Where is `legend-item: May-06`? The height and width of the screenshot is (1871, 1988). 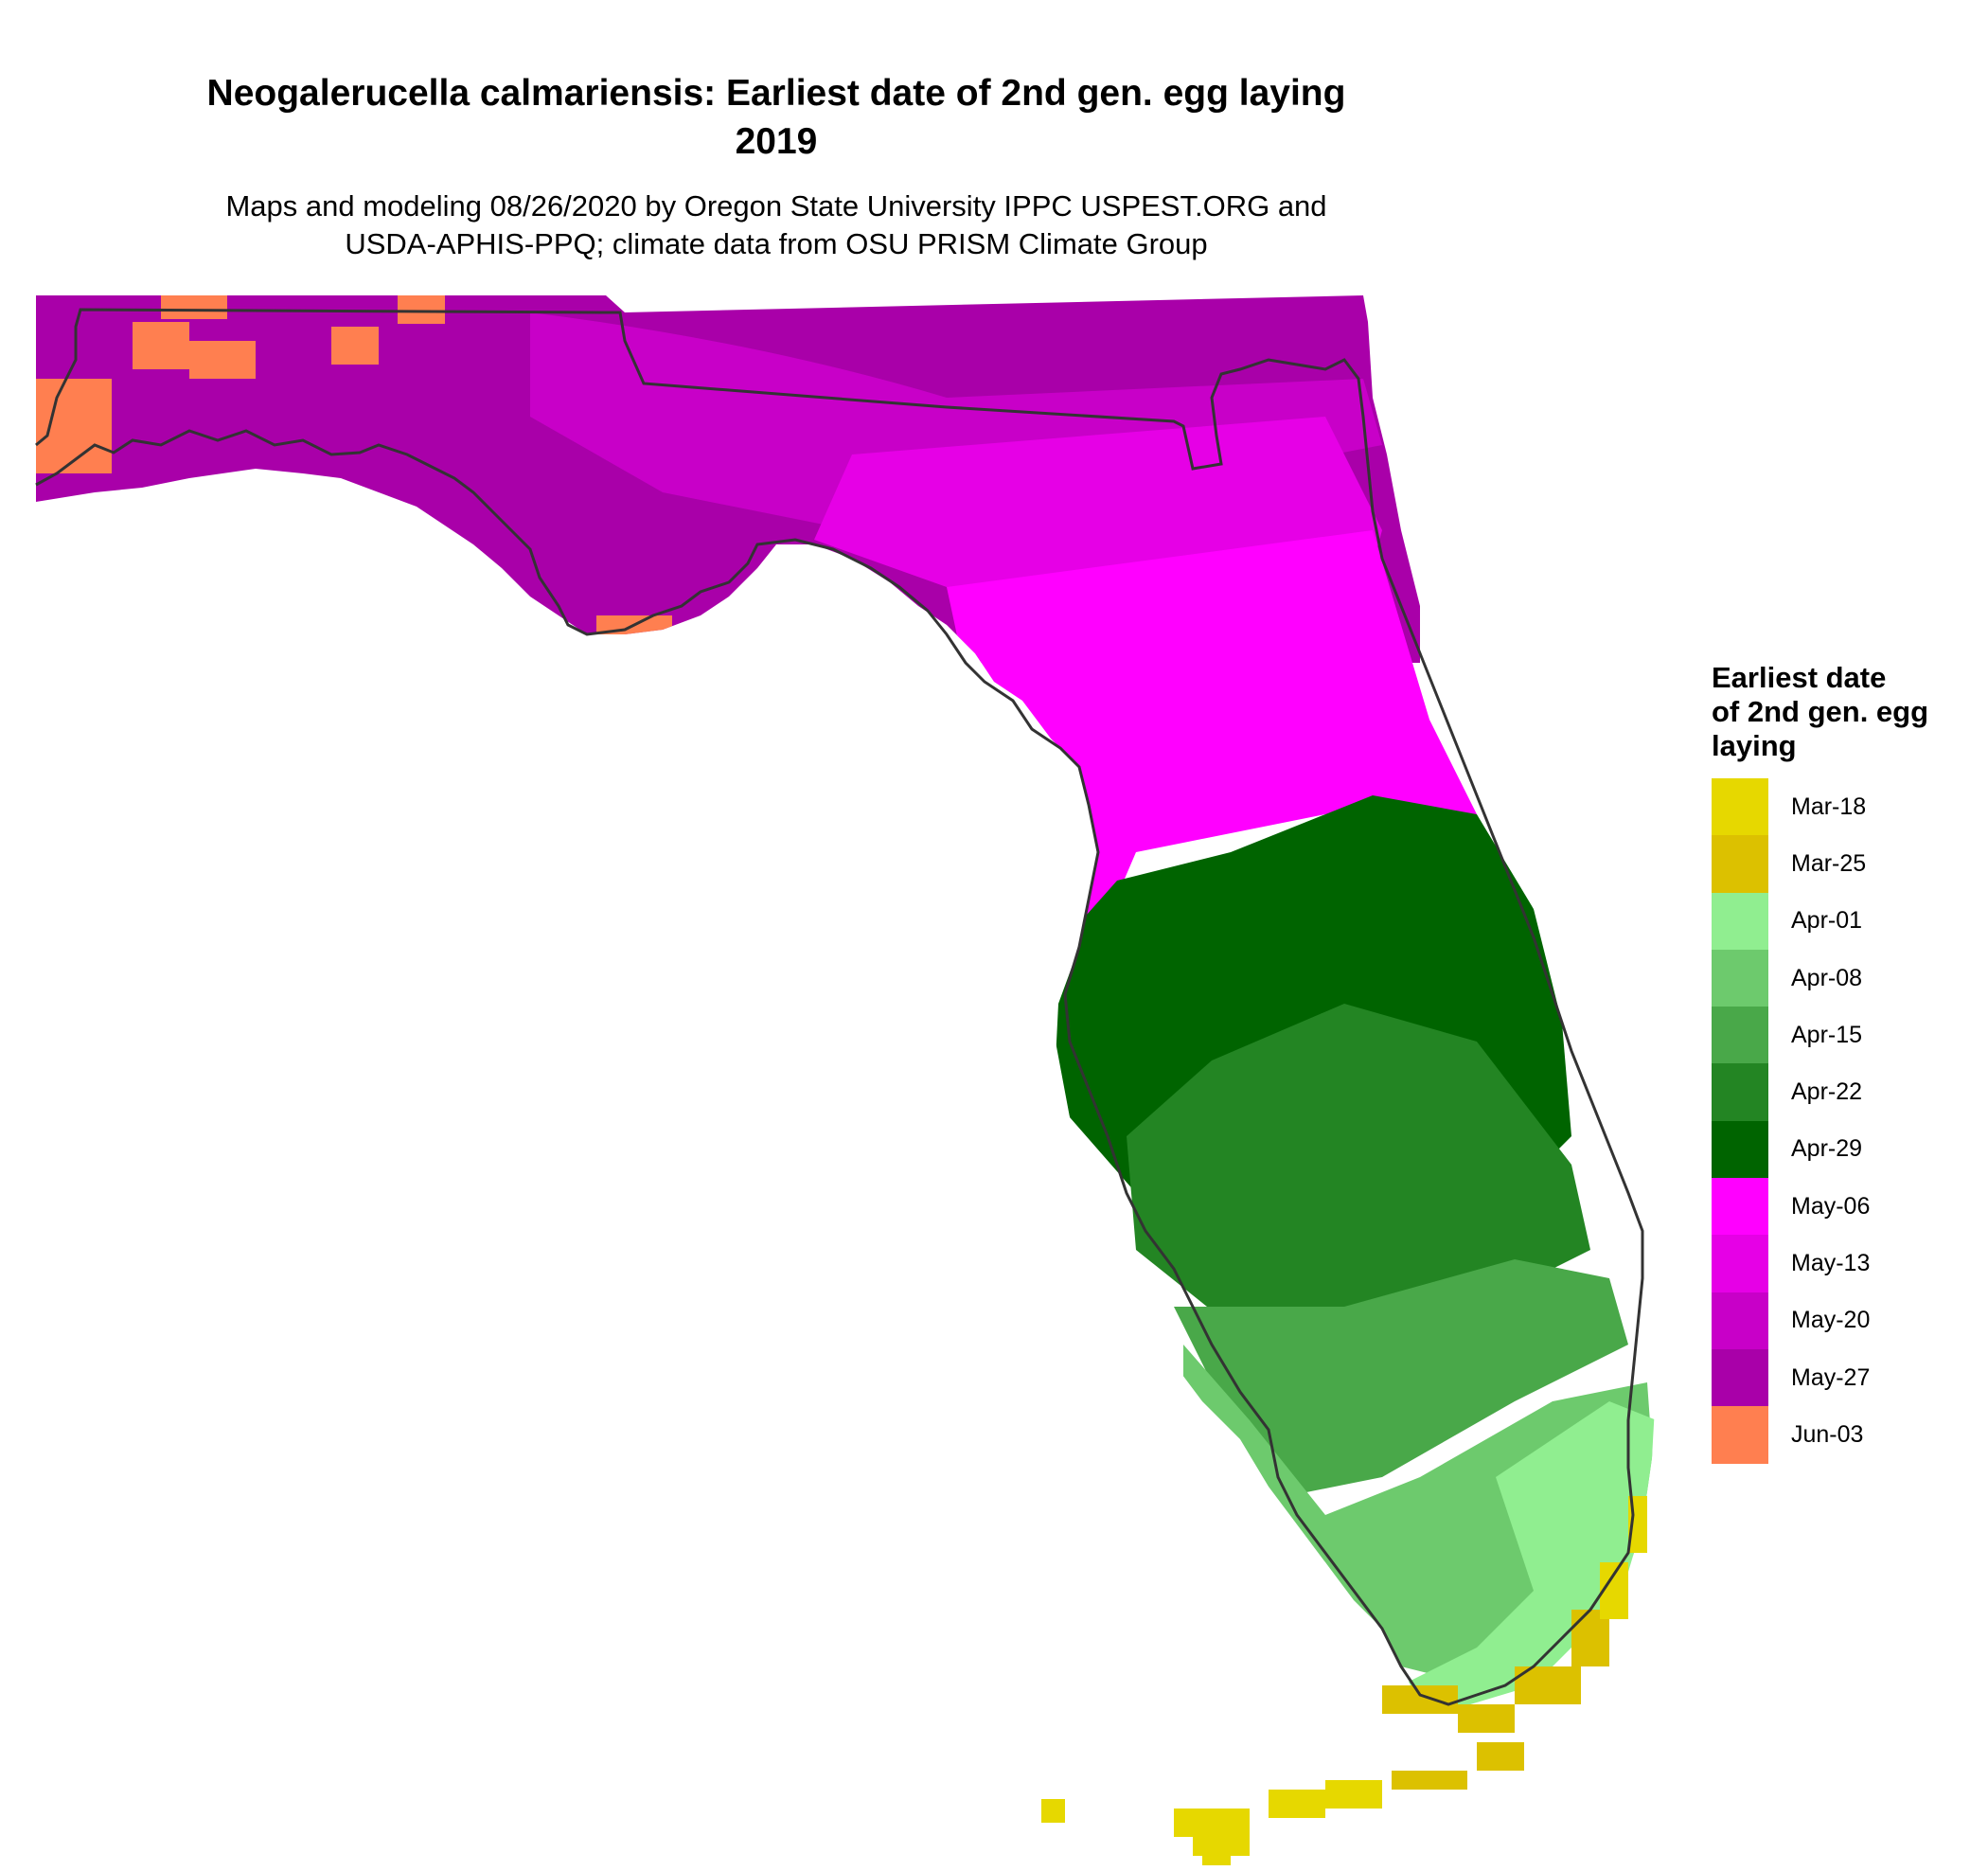
legend-item: May-06 is located at coordinates (1791, 1207).